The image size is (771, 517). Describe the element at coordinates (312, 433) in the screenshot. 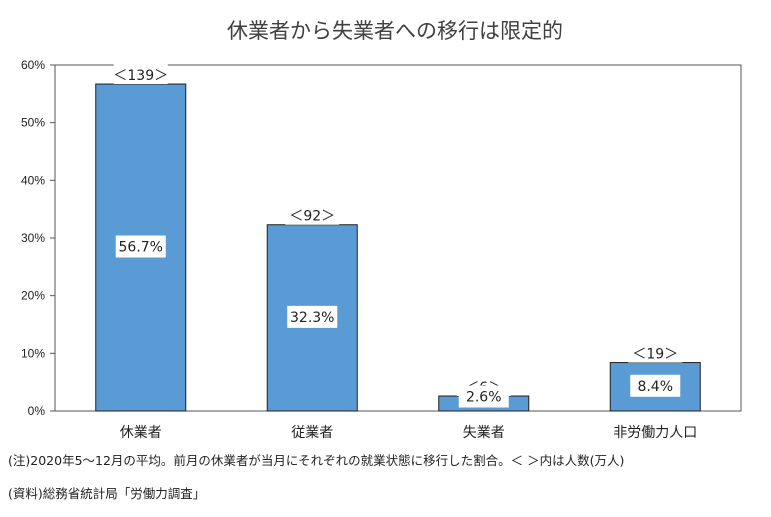

I see `x-tick-label: 従業者` at that location.